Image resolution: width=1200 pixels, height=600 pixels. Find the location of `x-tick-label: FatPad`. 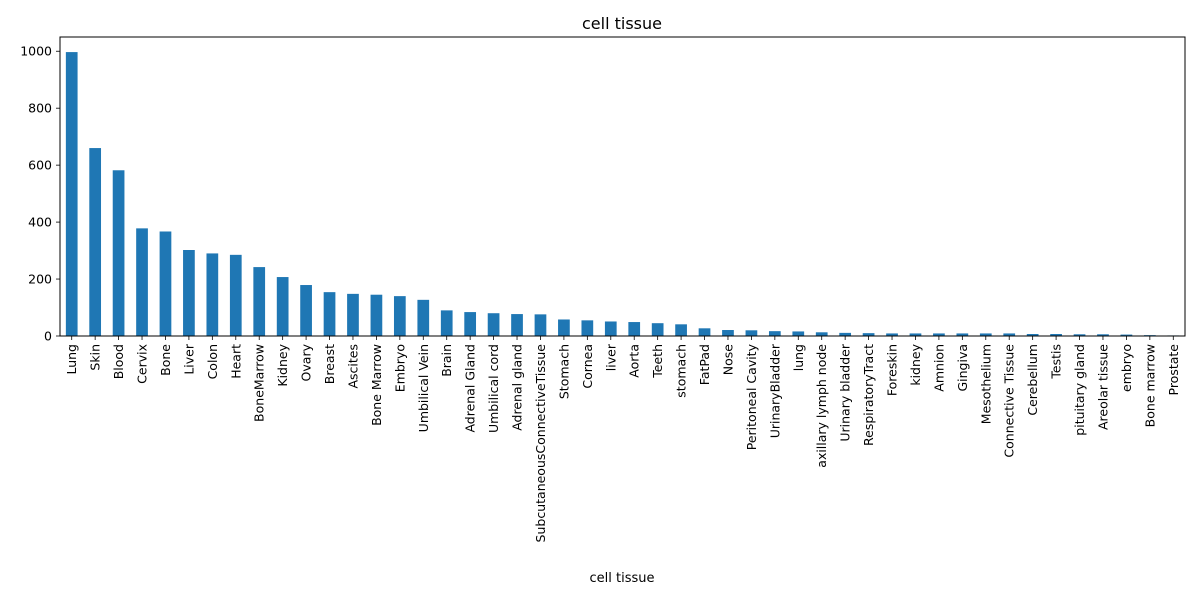

x-tick-label: FatPad is located at coordinates (704, 364).